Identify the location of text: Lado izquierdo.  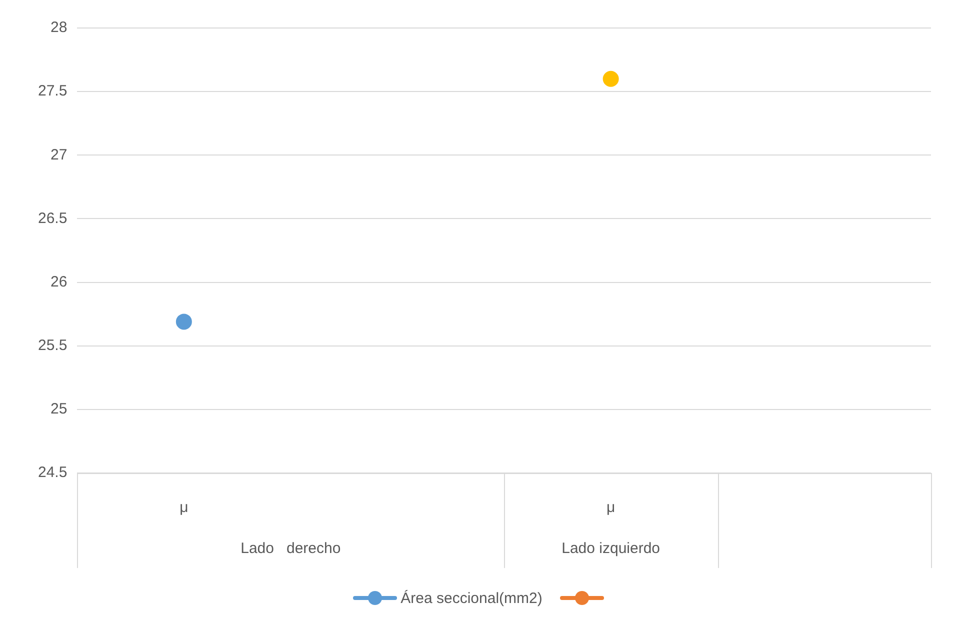
(611, 548).